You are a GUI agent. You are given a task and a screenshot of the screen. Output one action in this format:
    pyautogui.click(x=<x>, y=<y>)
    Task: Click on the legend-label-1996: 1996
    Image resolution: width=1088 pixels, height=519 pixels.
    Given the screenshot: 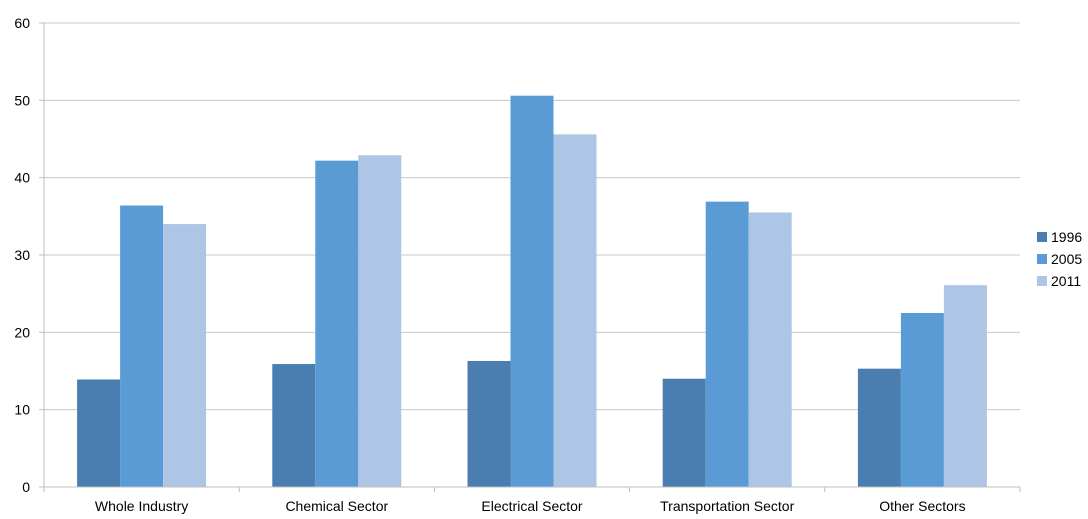 What is the action you would take?
    pyautogui.click(x=1066, y=237)
    